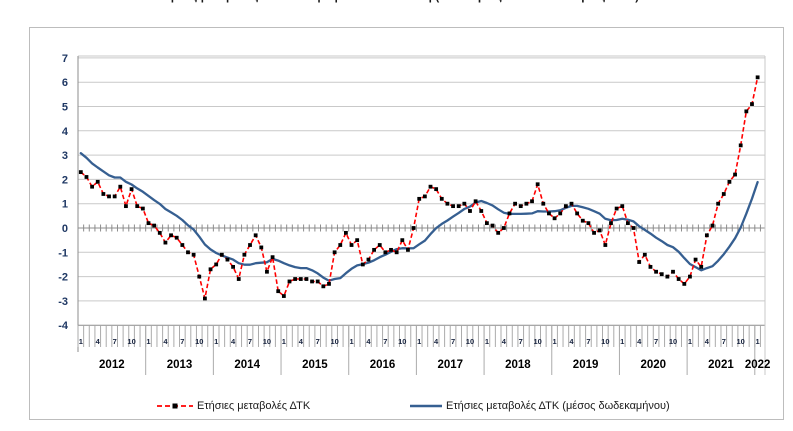  Describe the element at coordinates (426, 406) in the screenshot. I see `legend-swatch-solid-blue` at that location.